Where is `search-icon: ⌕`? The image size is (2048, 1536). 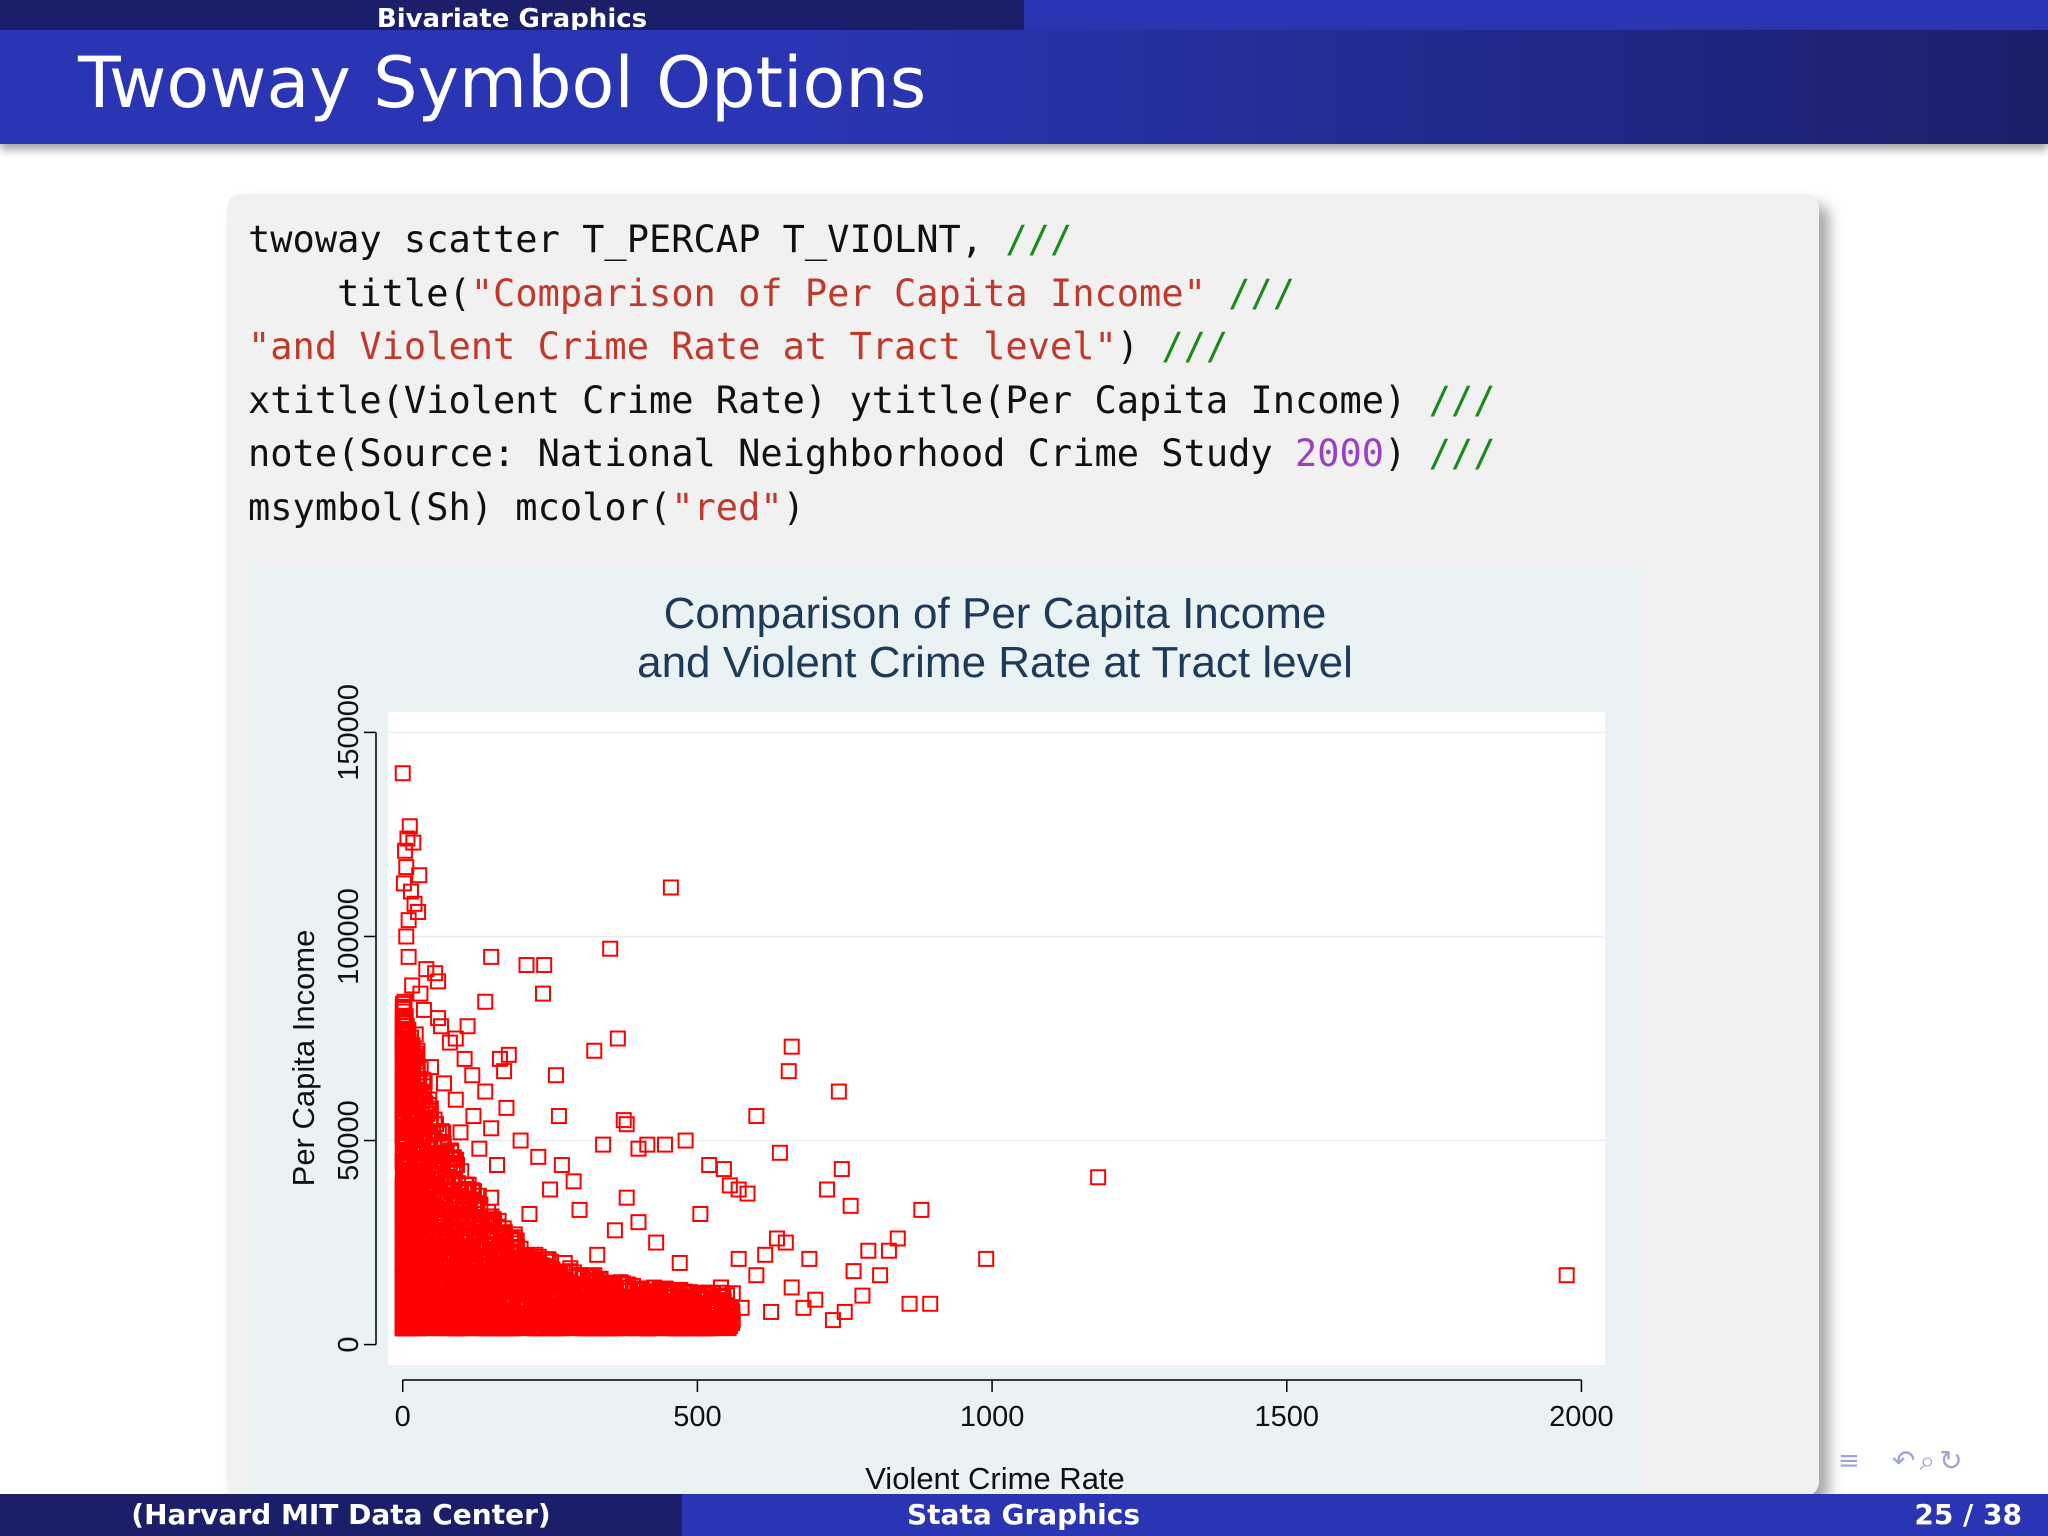 search-icon: ⌕ is located at coordinates (1927, 1460).